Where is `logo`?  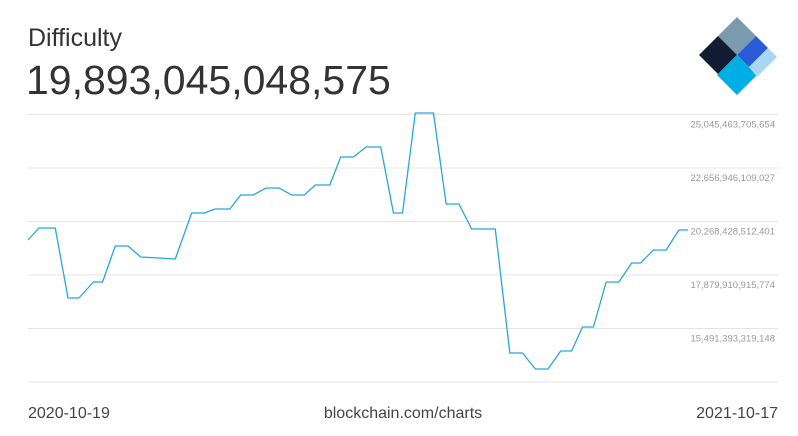
logo is located at coordinates (738, 56).